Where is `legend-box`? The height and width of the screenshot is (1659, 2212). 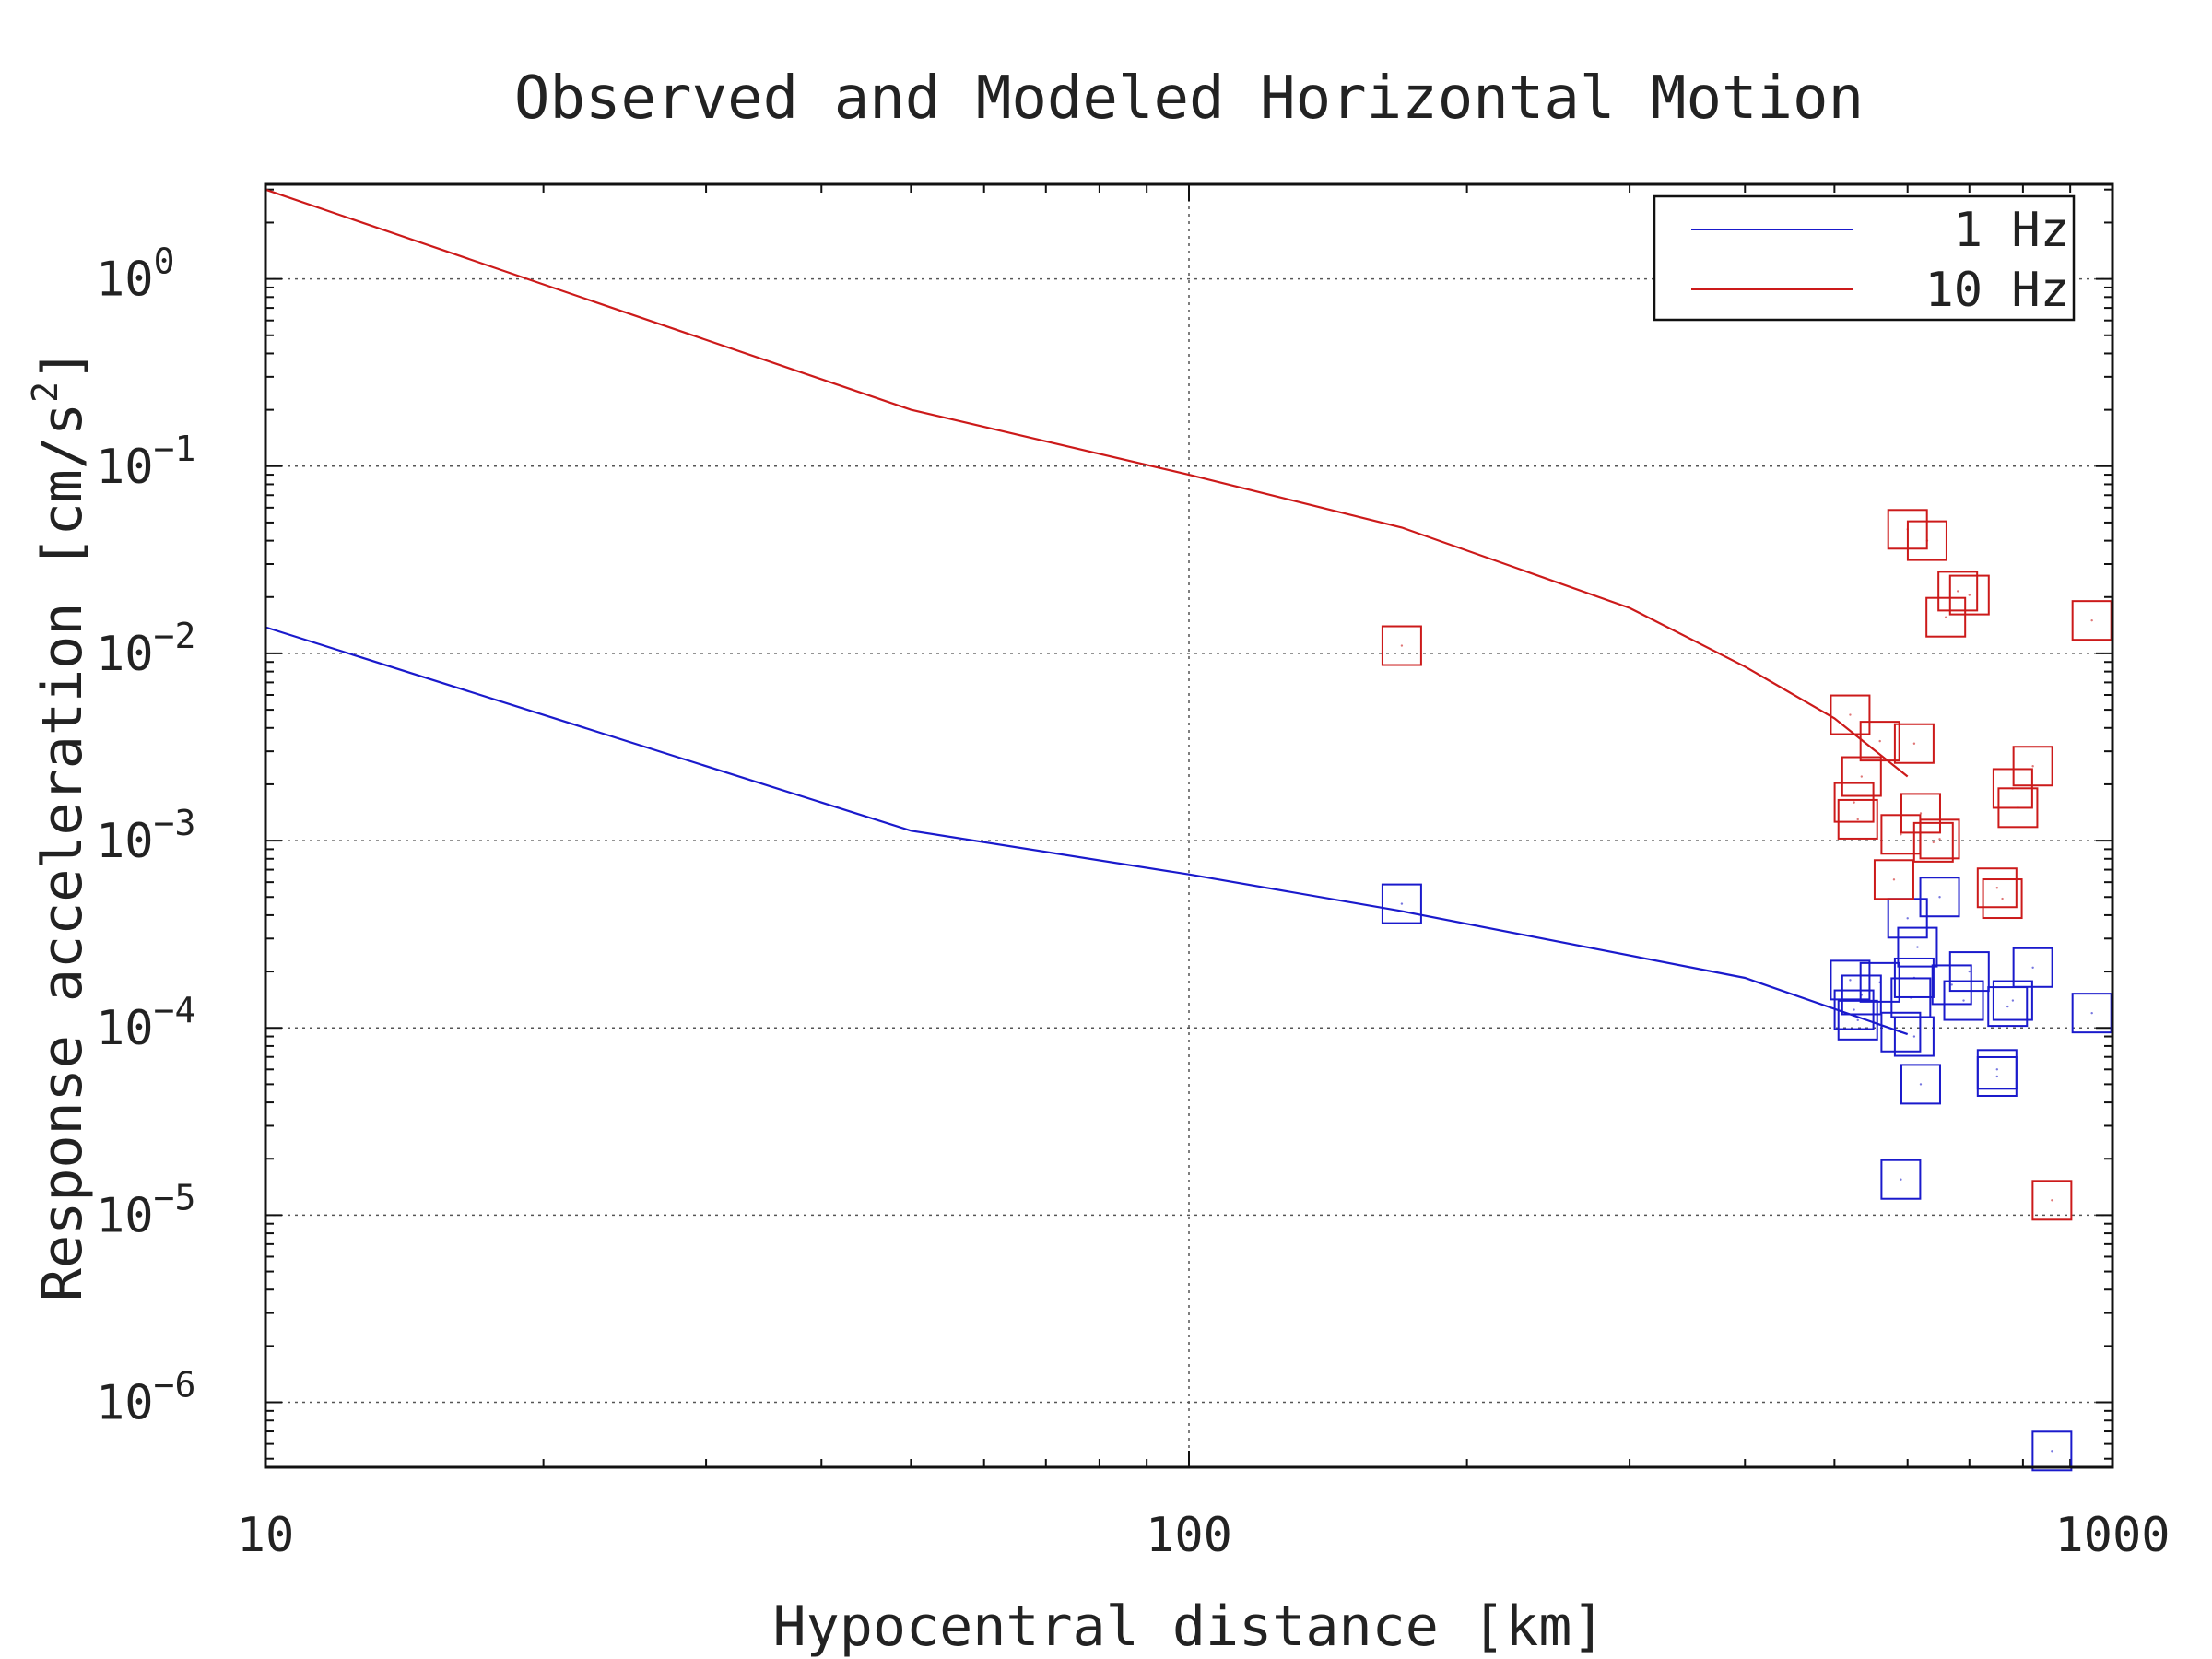 legend-box is located at coordinates (1864, 258).